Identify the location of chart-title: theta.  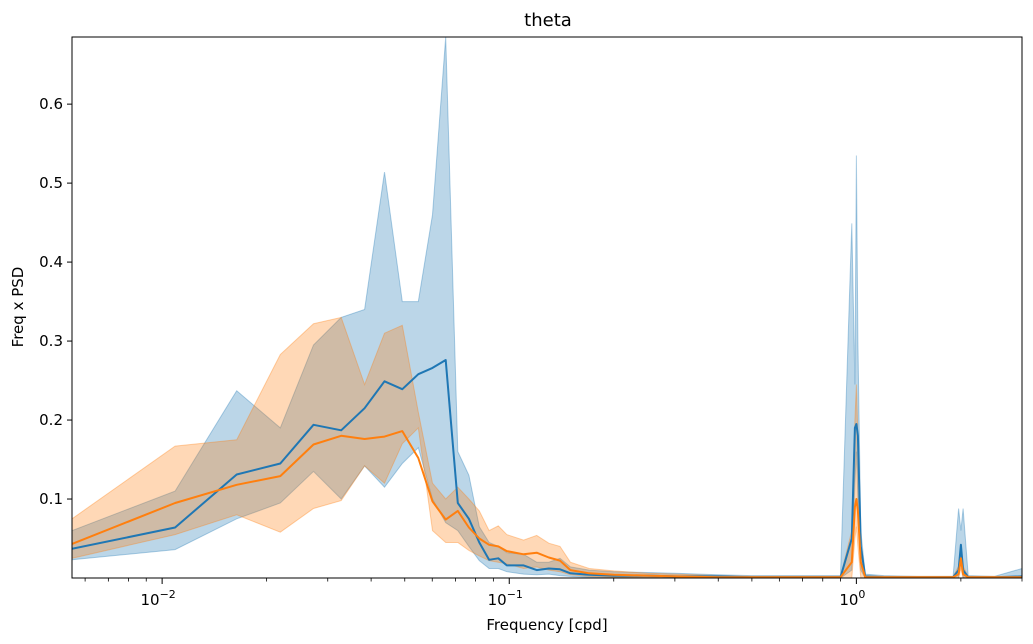
(548, 20).